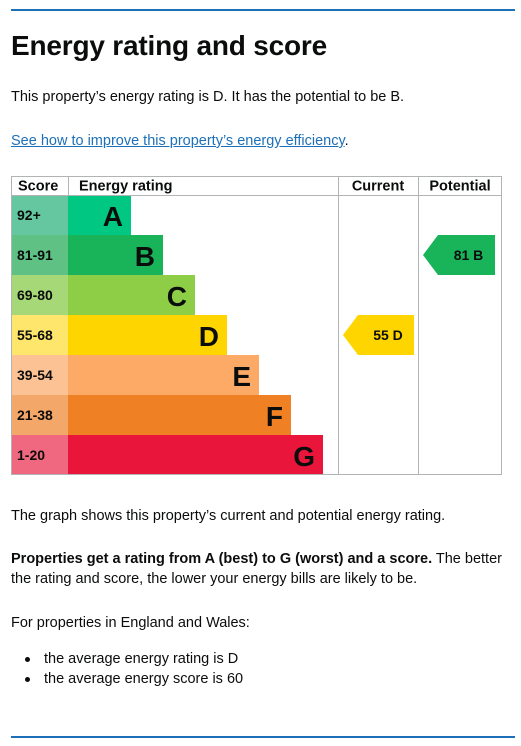 The height and width of the screenshot is (746, 521). Describe the element at coordinates (469, 255) in the screenshot. I see `potential-rating-label: 81 B` at that location.